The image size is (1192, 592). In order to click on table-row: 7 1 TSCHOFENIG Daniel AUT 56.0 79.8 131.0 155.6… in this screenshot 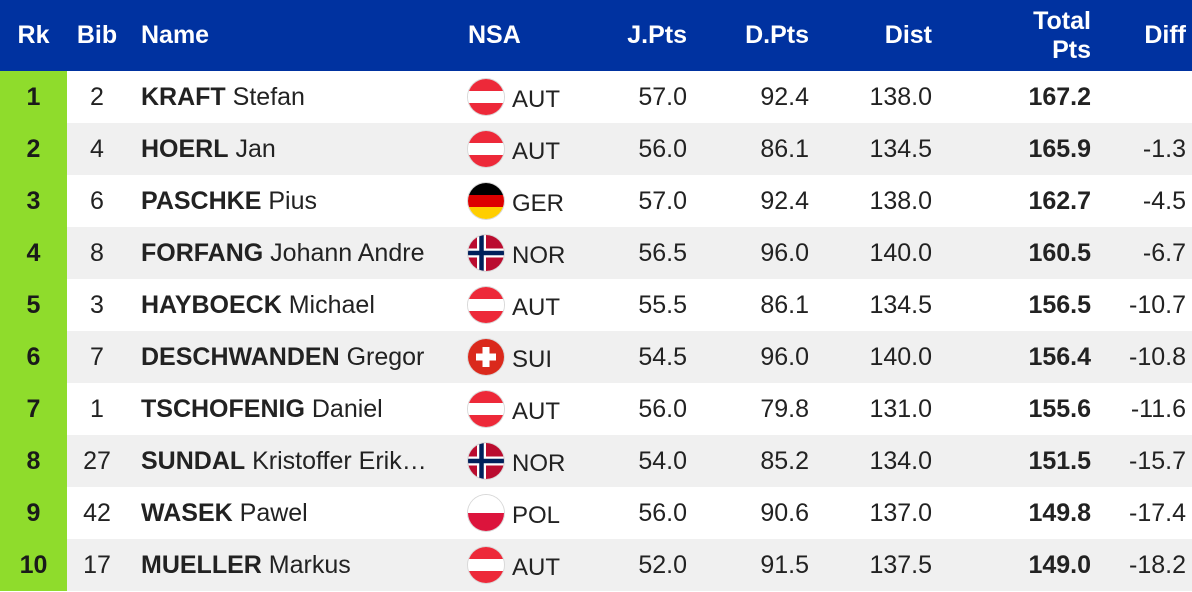, I will do `click(596, 409)`.